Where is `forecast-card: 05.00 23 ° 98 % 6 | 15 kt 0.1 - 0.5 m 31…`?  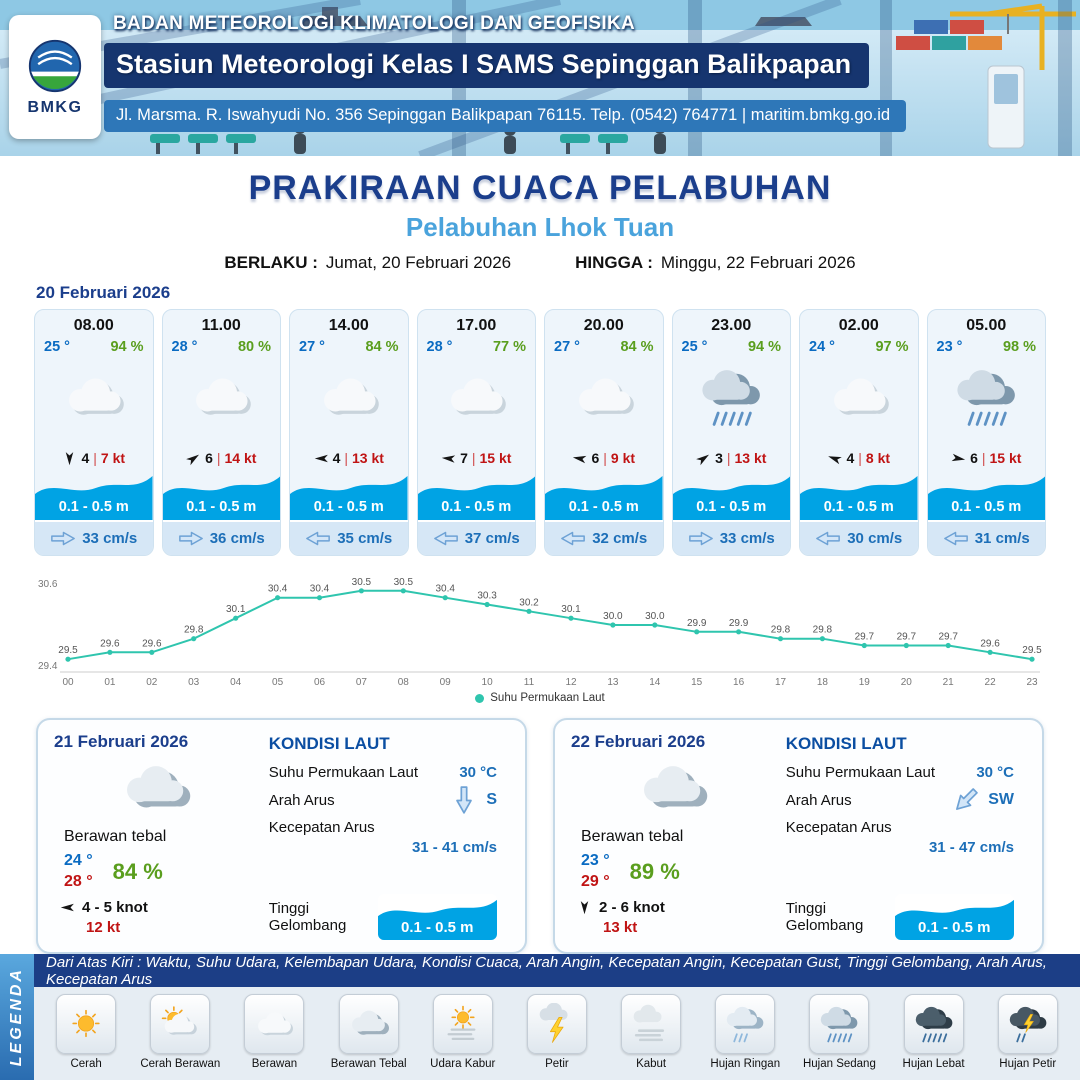 forecast-card: 05.00 23 ° 98 % 6 | 15 kt 0.1 - 0.5 m 31… is located at coordinates (986, 432).